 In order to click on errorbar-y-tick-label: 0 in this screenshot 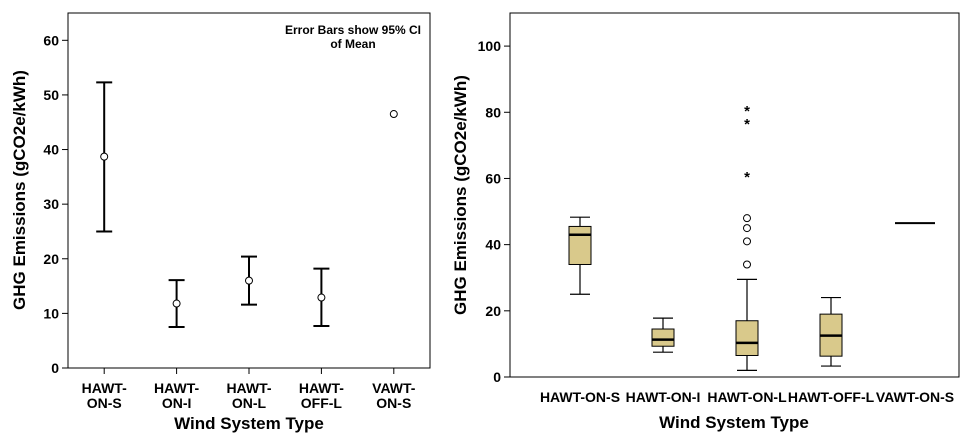, I will do `click(55, 368)`.